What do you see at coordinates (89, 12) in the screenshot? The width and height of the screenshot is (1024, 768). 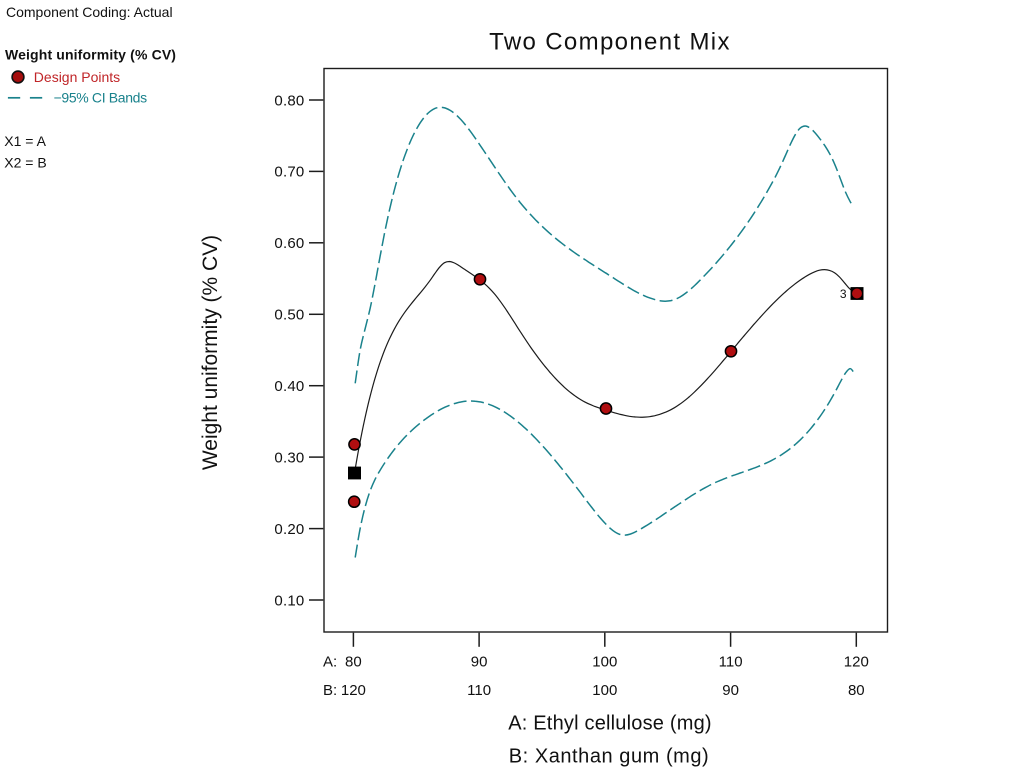 I see `svg-text: Component Coding: Actual` at bounding box center [89, 12].